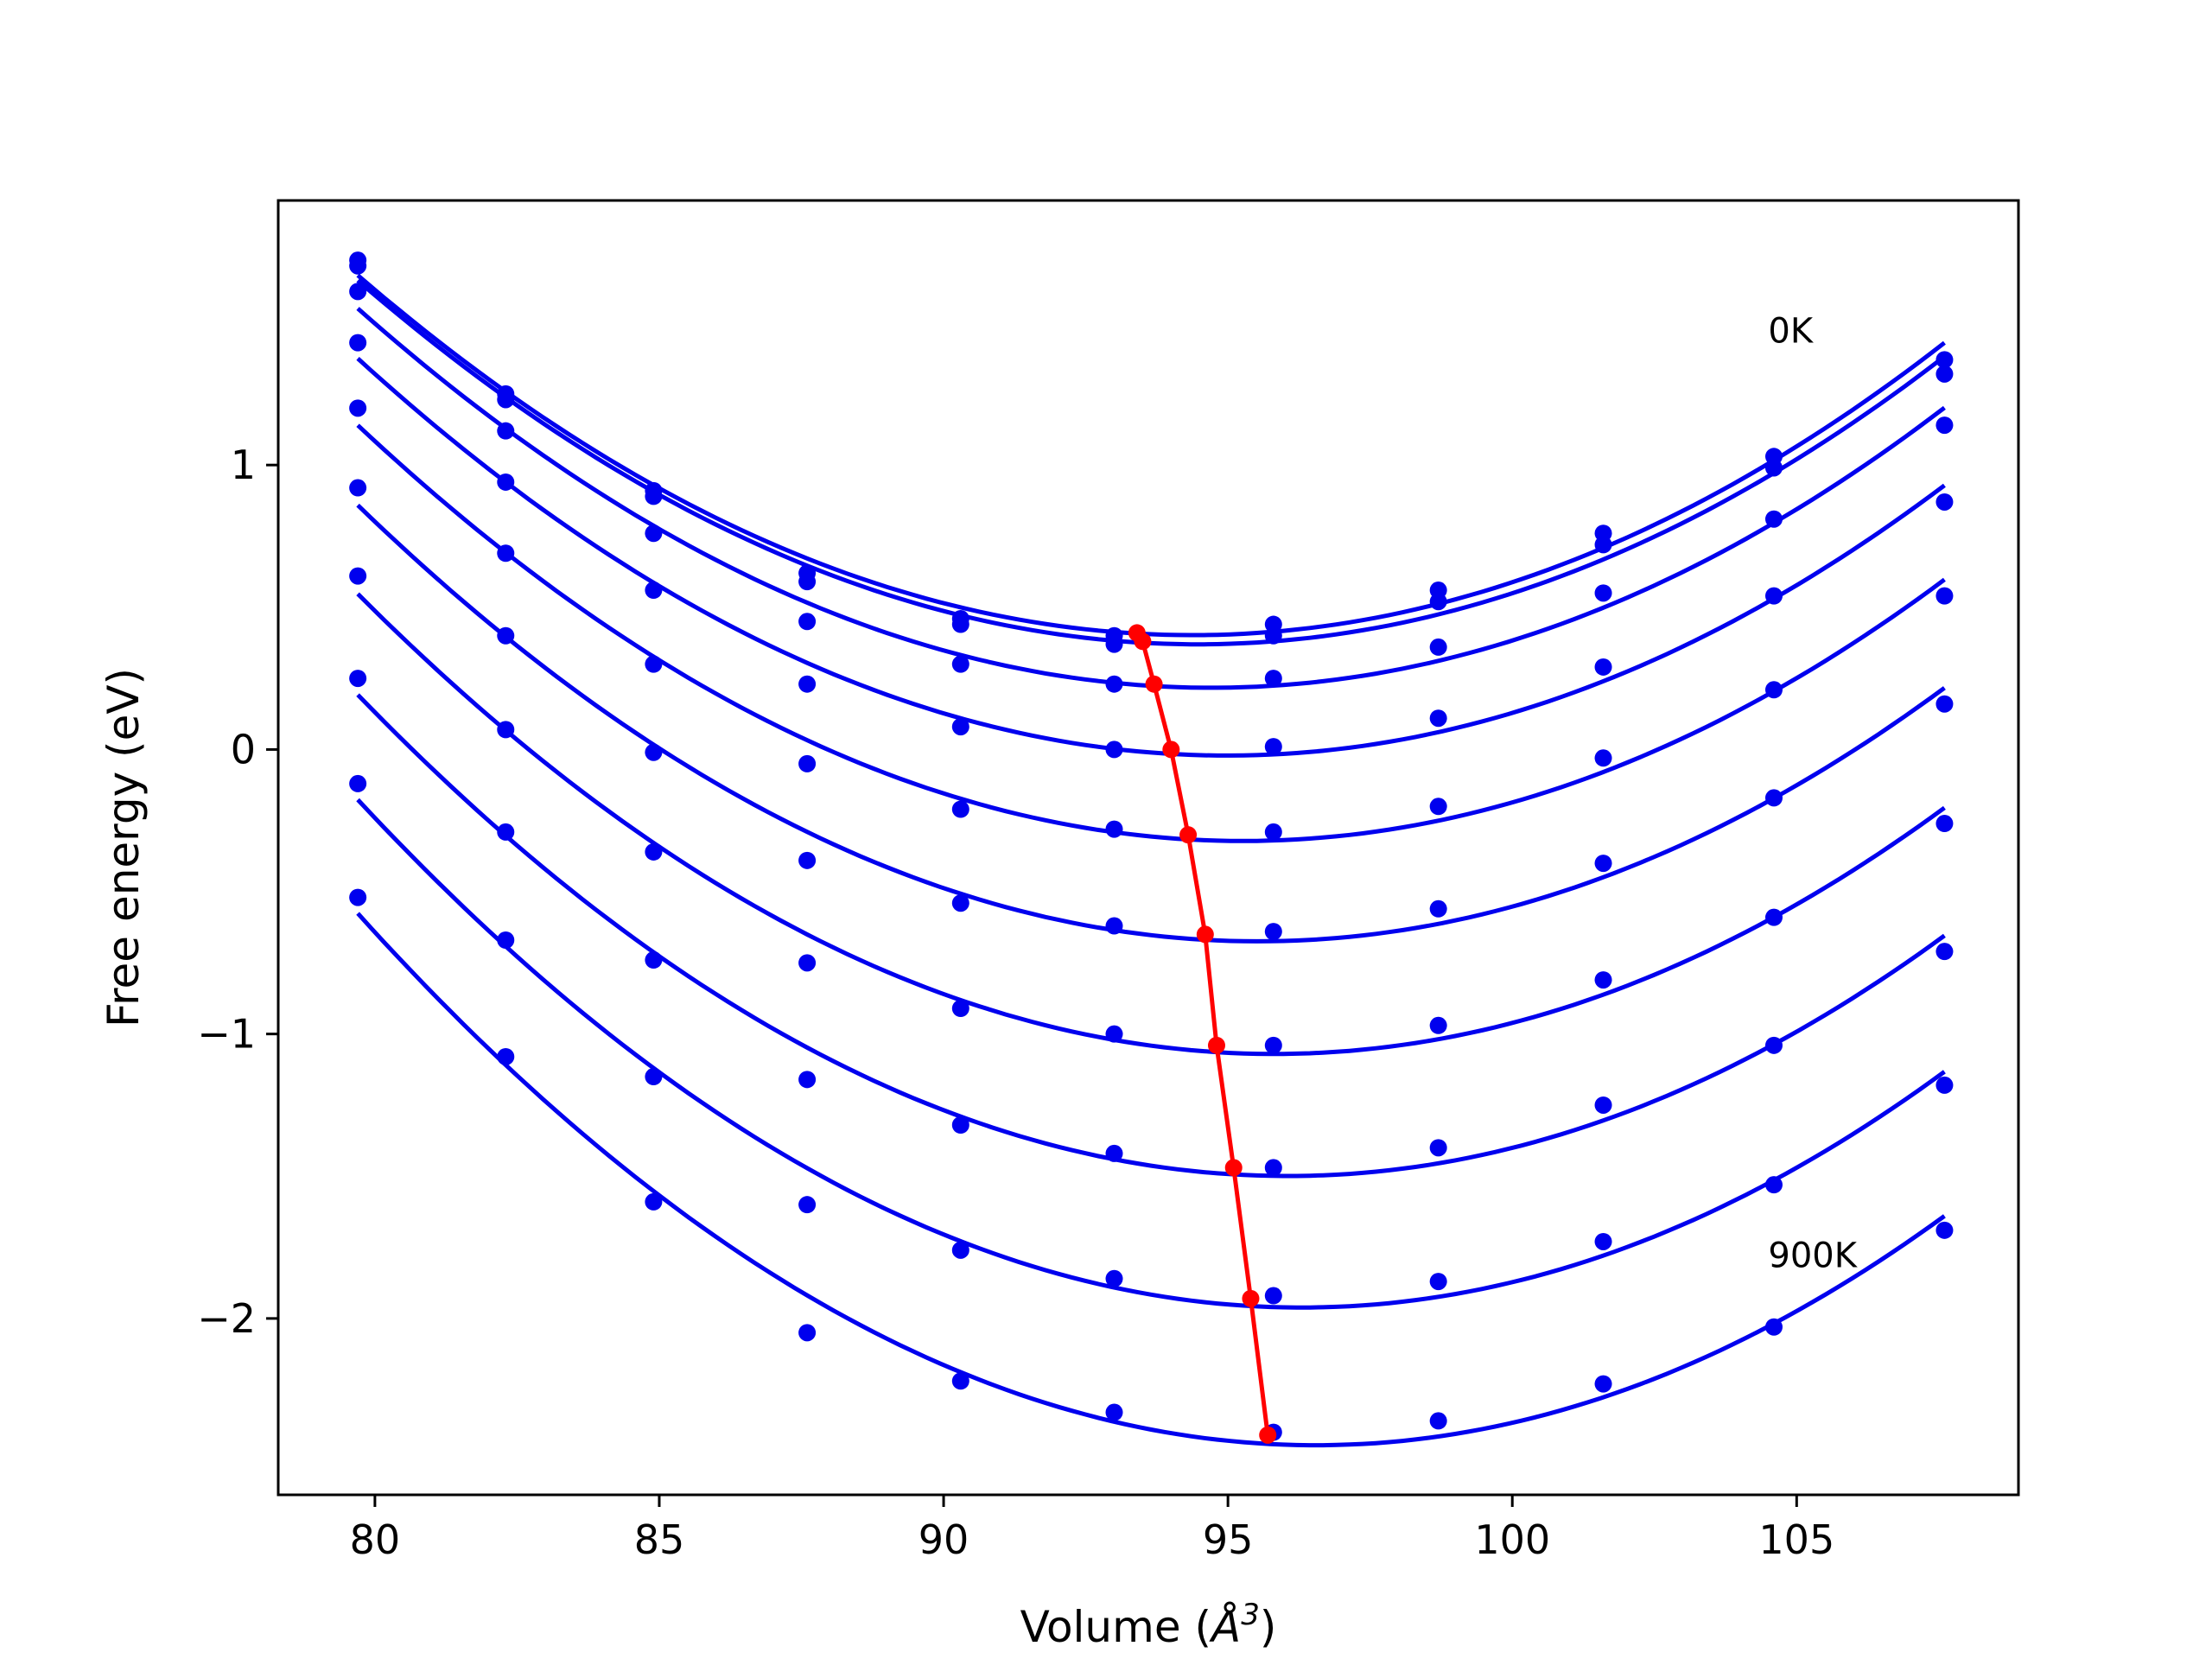 This screenshot has width=2212, height=1659. What do you see at coordinates (1225, 1627) in the screenshot?
I see `x-axis-label-unit: Å` at bounding box center [1225, 1627].